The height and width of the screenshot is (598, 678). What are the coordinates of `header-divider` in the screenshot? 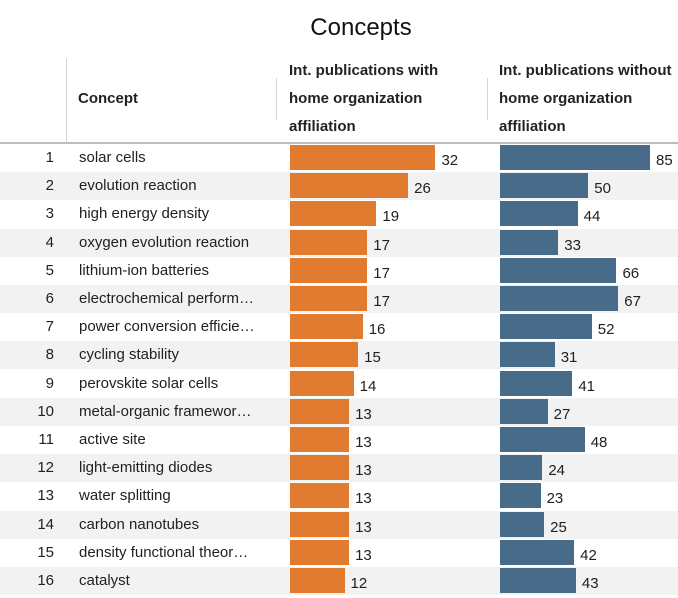 It's located at (339, 143).